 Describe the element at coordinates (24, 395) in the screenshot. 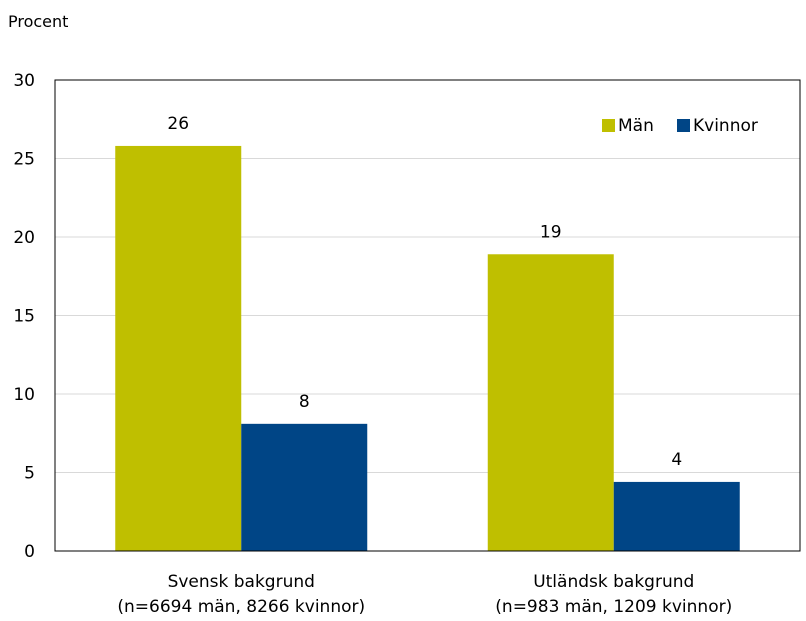

I see `y-tick-label: 10` at that location.